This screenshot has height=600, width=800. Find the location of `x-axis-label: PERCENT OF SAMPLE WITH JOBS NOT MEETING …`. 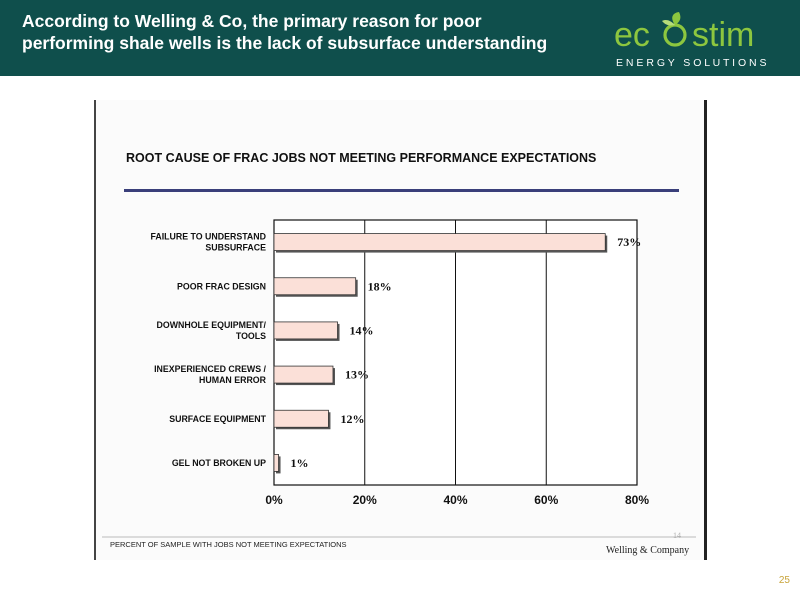

x-axis-label: PERCENT OF SAMPLE WITH JOBS NOT MEETING … is located at coordinates (228, 544).